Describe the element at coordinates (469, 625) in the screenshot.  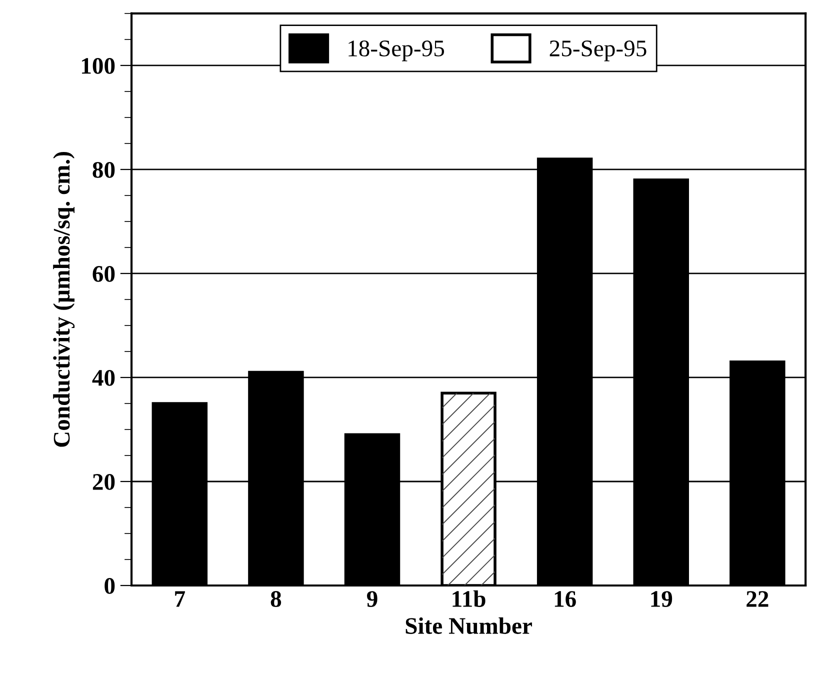
I see `x-axis-title: Site Number` at that location.